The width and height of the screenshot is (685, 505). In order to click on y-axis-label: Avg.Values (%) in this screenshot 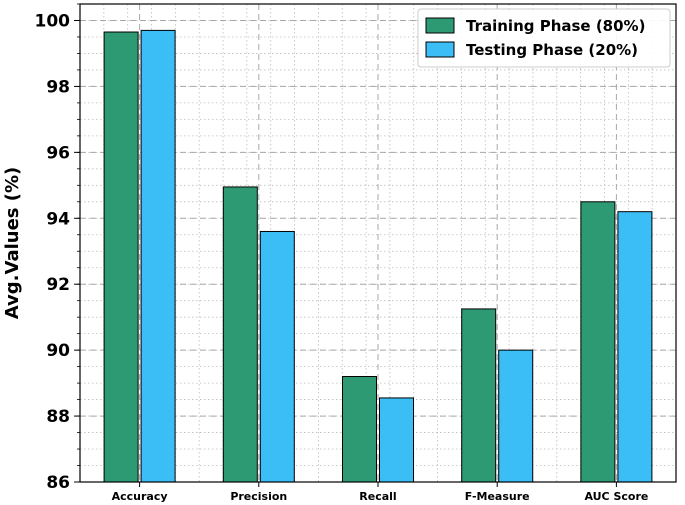, I will do `click(12, 243)`.